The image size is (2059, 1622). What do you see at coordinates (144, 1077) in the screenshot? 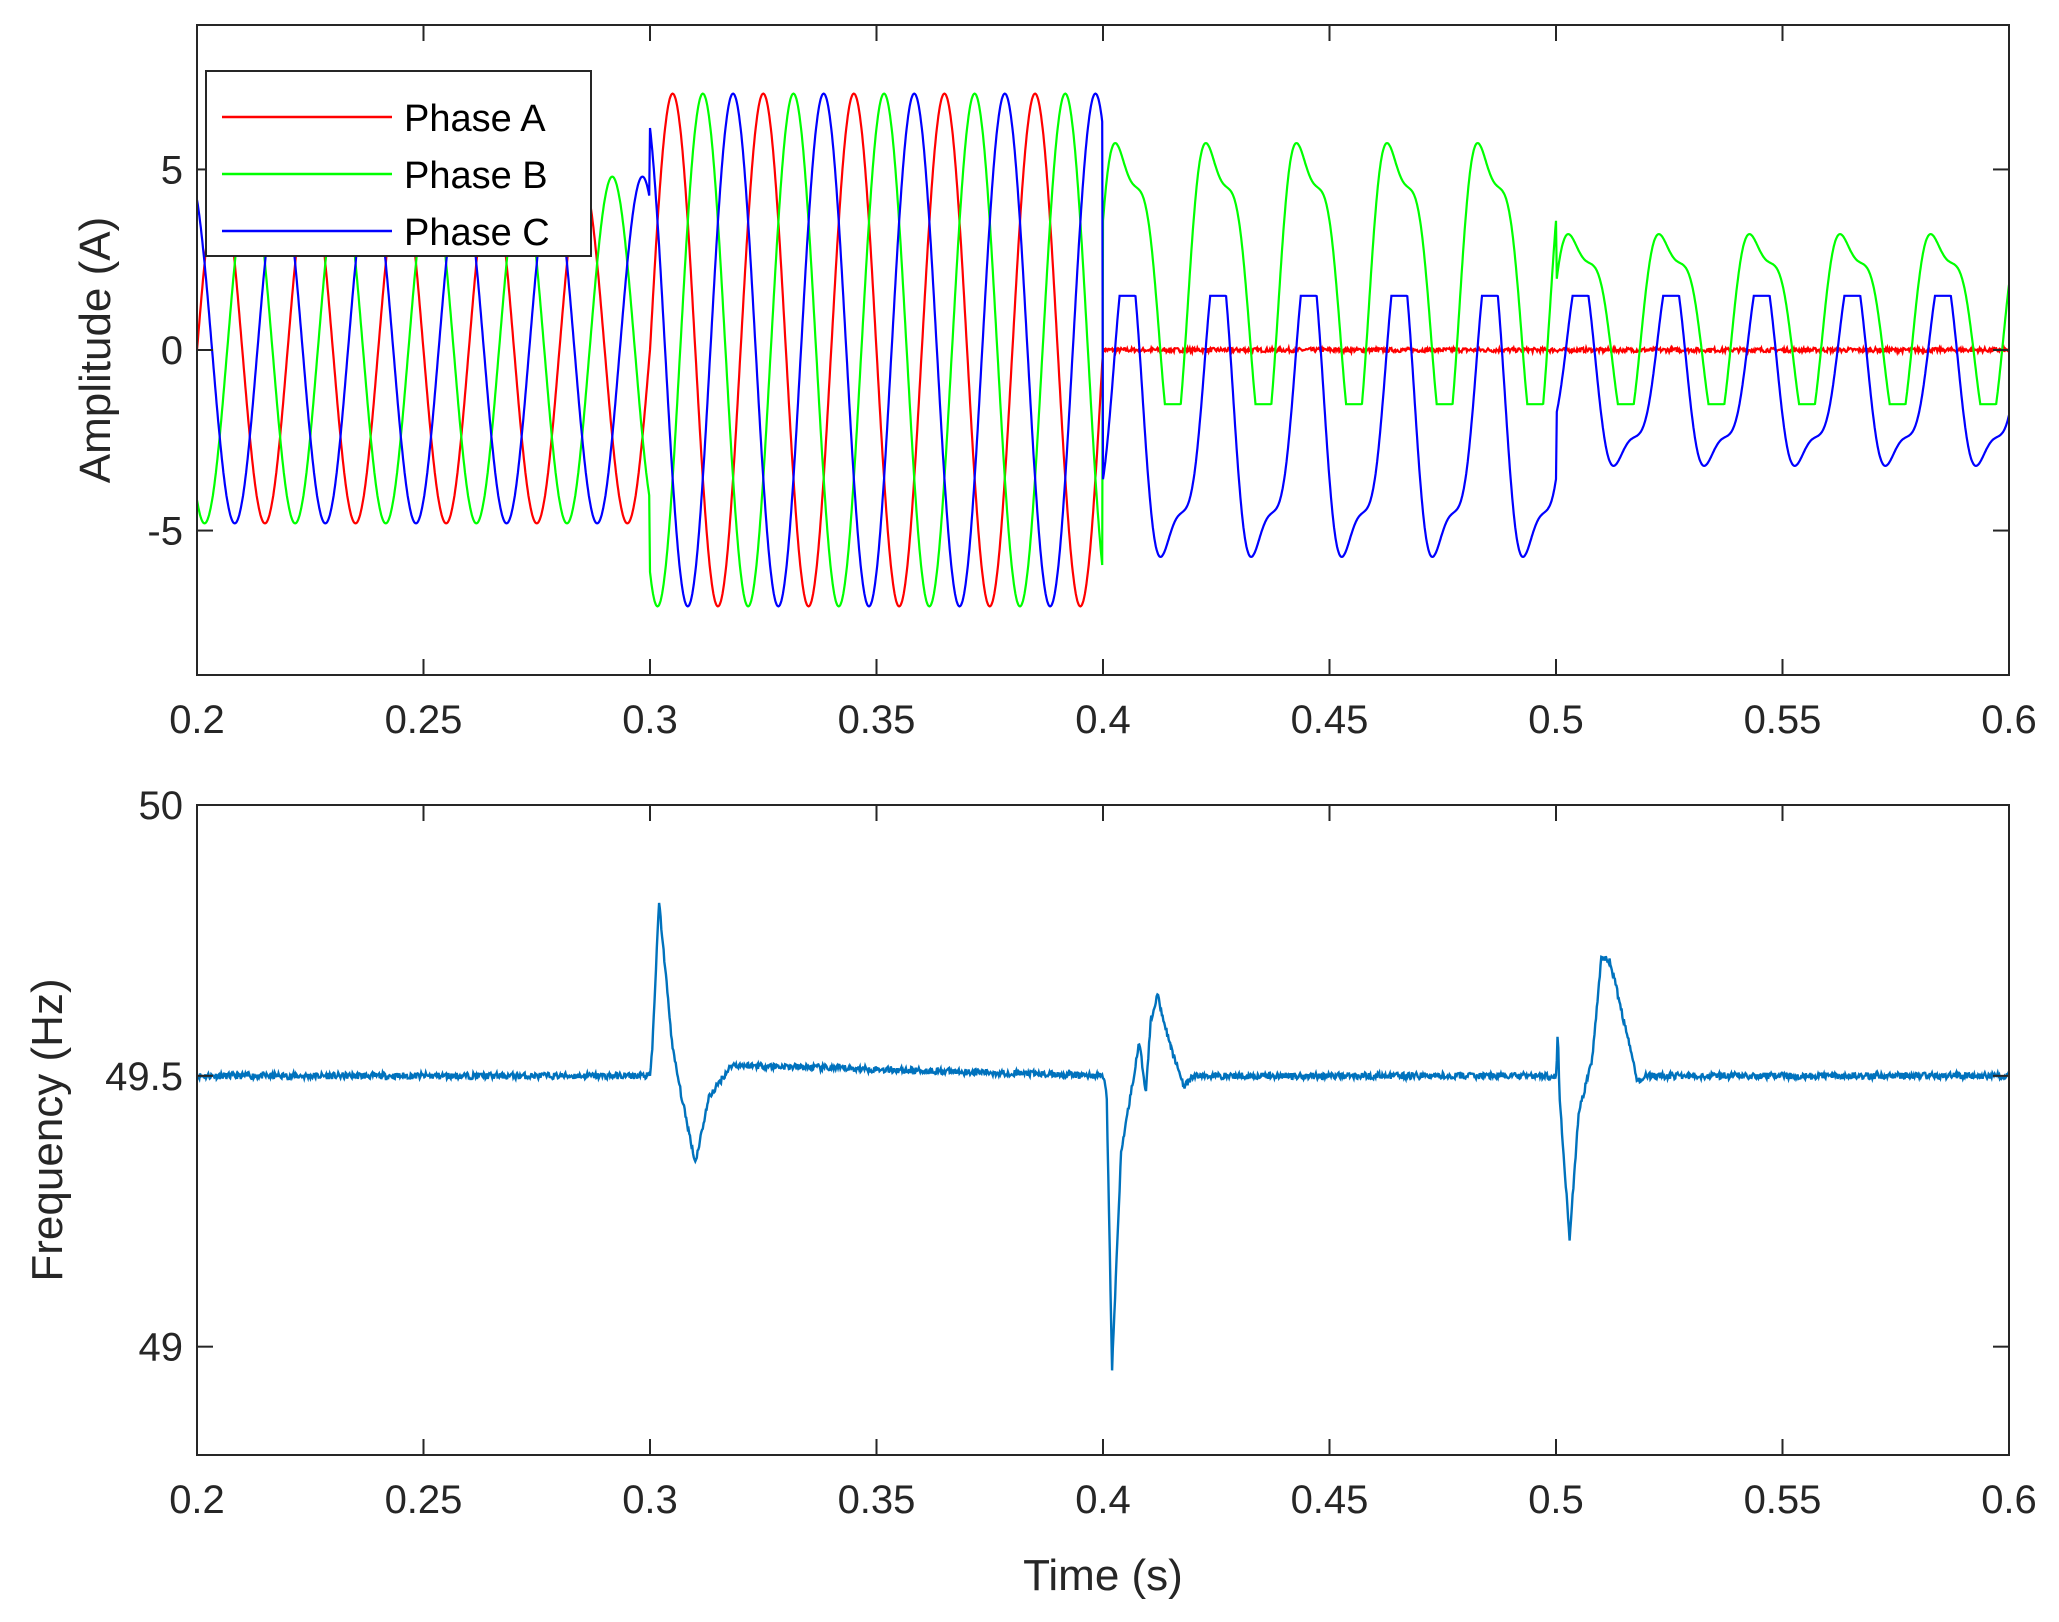
I see `frequency-y-tick-label: 49.5` at bounding box center [144, 1077].